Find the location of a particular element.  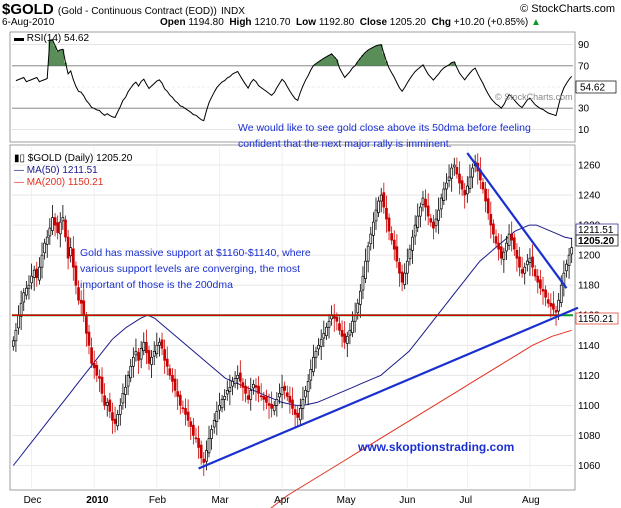

rsi-tick-label: 90 is located at coordinates (584, 45).